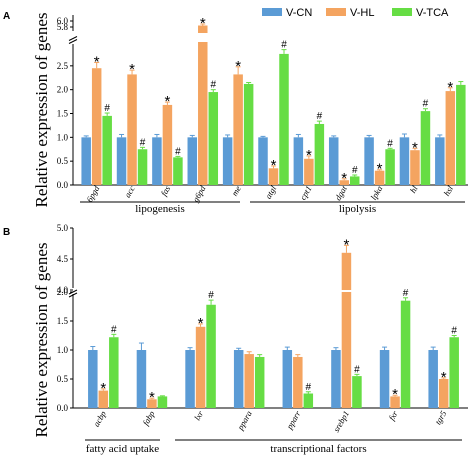 This screenshot has height=474, width=474. Describe the element at coordinates (63, 66) in the screenshot. I see `y-tick-label: 2.5` at that location.